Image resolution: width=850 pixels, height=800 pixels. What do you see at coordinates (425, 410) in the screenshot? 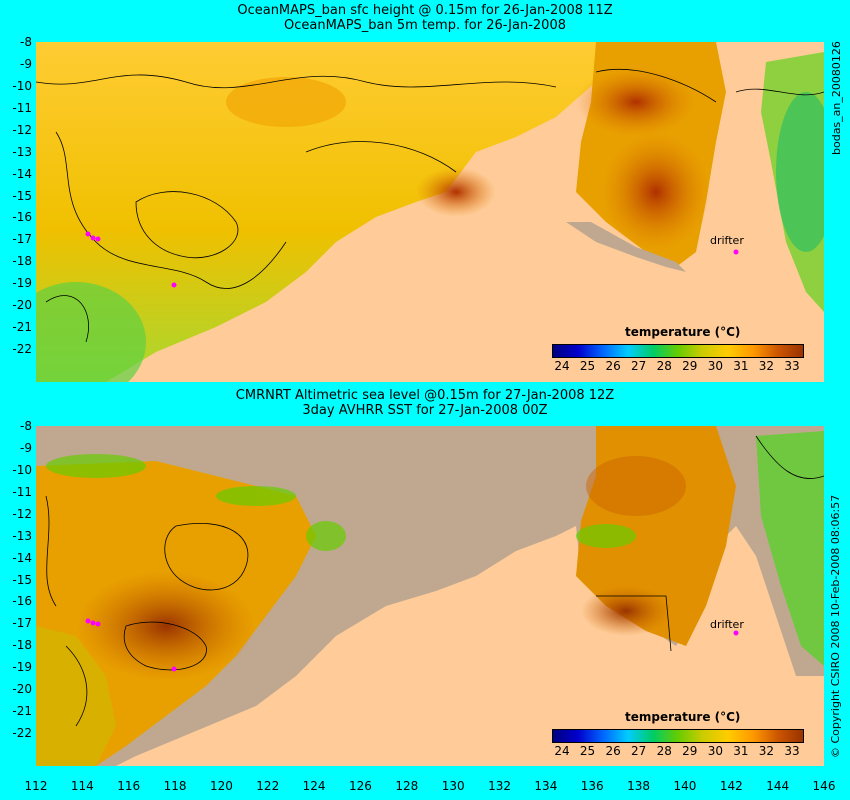
I see `bottom-title-line2: 3day AVHRR SST for 27-Jan-2008 00Z` at bounding box center [425, 410].